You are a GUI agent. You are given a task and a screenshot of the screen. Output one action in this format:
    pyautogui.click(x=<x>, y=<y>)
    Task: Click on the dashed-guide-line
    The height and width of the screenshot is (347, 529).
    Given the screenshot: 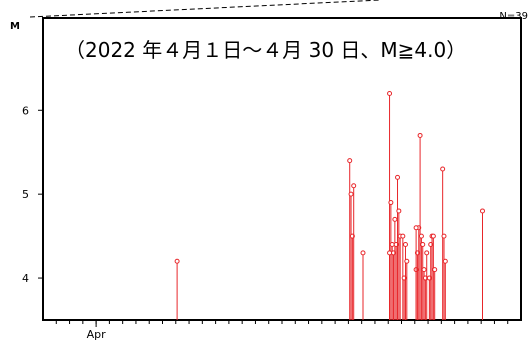 What is the action you would take?
    pyautogui.click(x=205, y=9)
    